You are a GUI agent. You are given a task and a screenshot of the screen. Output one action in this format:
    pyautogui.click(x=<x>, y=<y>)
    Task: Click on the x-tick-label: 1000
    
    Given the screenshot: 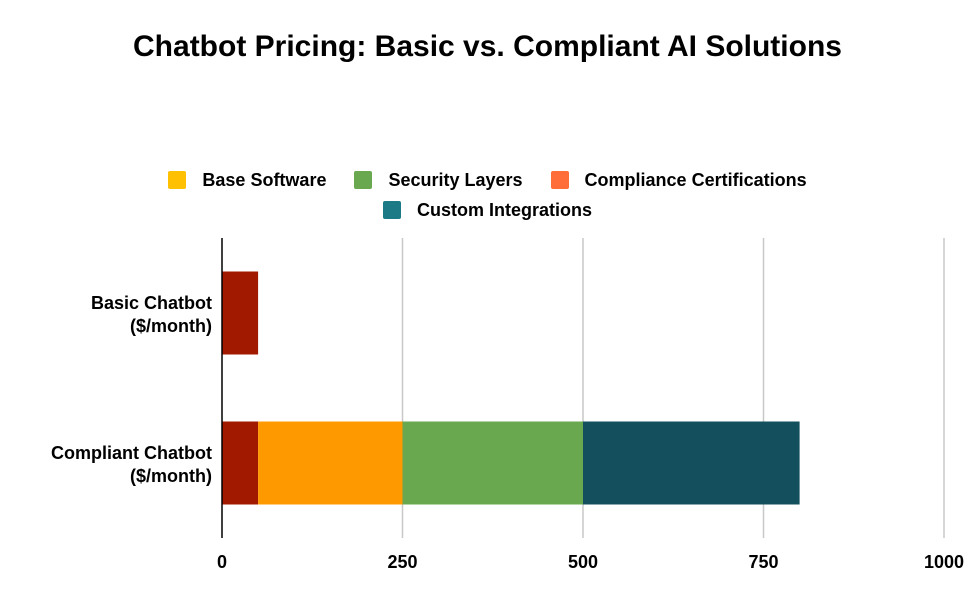 What is the action you would take?
    pyautogui.click(x=944, y=562)
    